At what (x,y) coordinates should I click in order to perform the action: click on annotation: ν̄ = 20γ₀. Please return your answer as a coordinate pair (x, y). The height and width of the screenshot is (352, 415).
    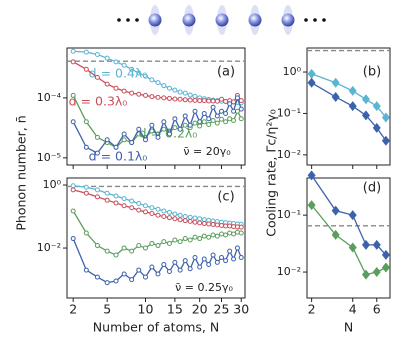
    Looking at the image, I should click on (207, 151).